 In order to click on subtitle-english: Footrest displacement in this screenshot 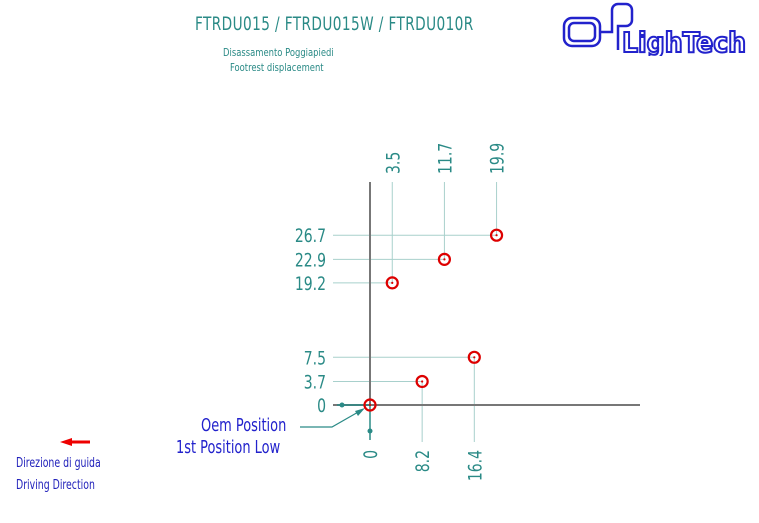, I will do `click(277, 67)`.